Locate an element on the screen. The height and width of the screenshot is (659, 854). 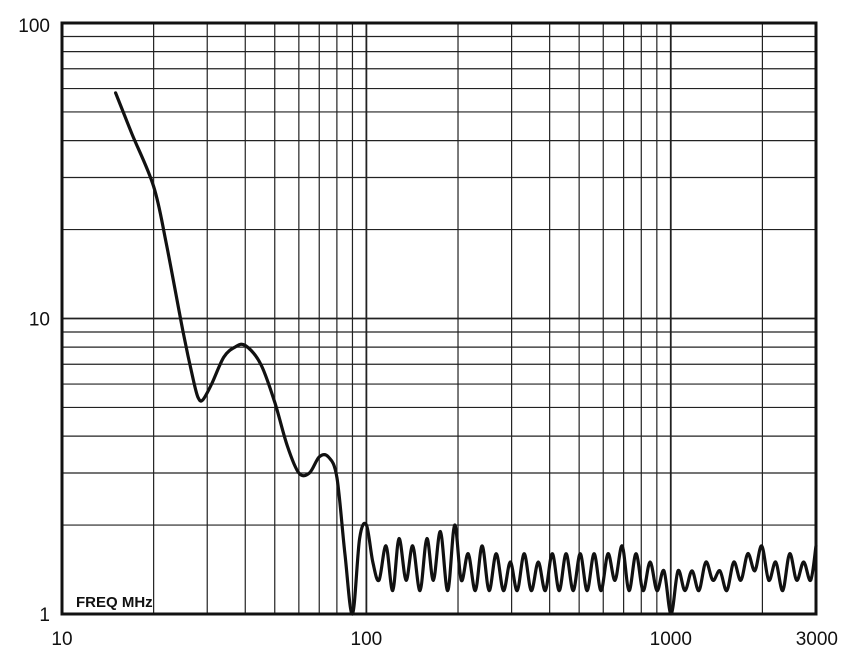
y-tick-label: 10 is located at coordinates (39, 320).